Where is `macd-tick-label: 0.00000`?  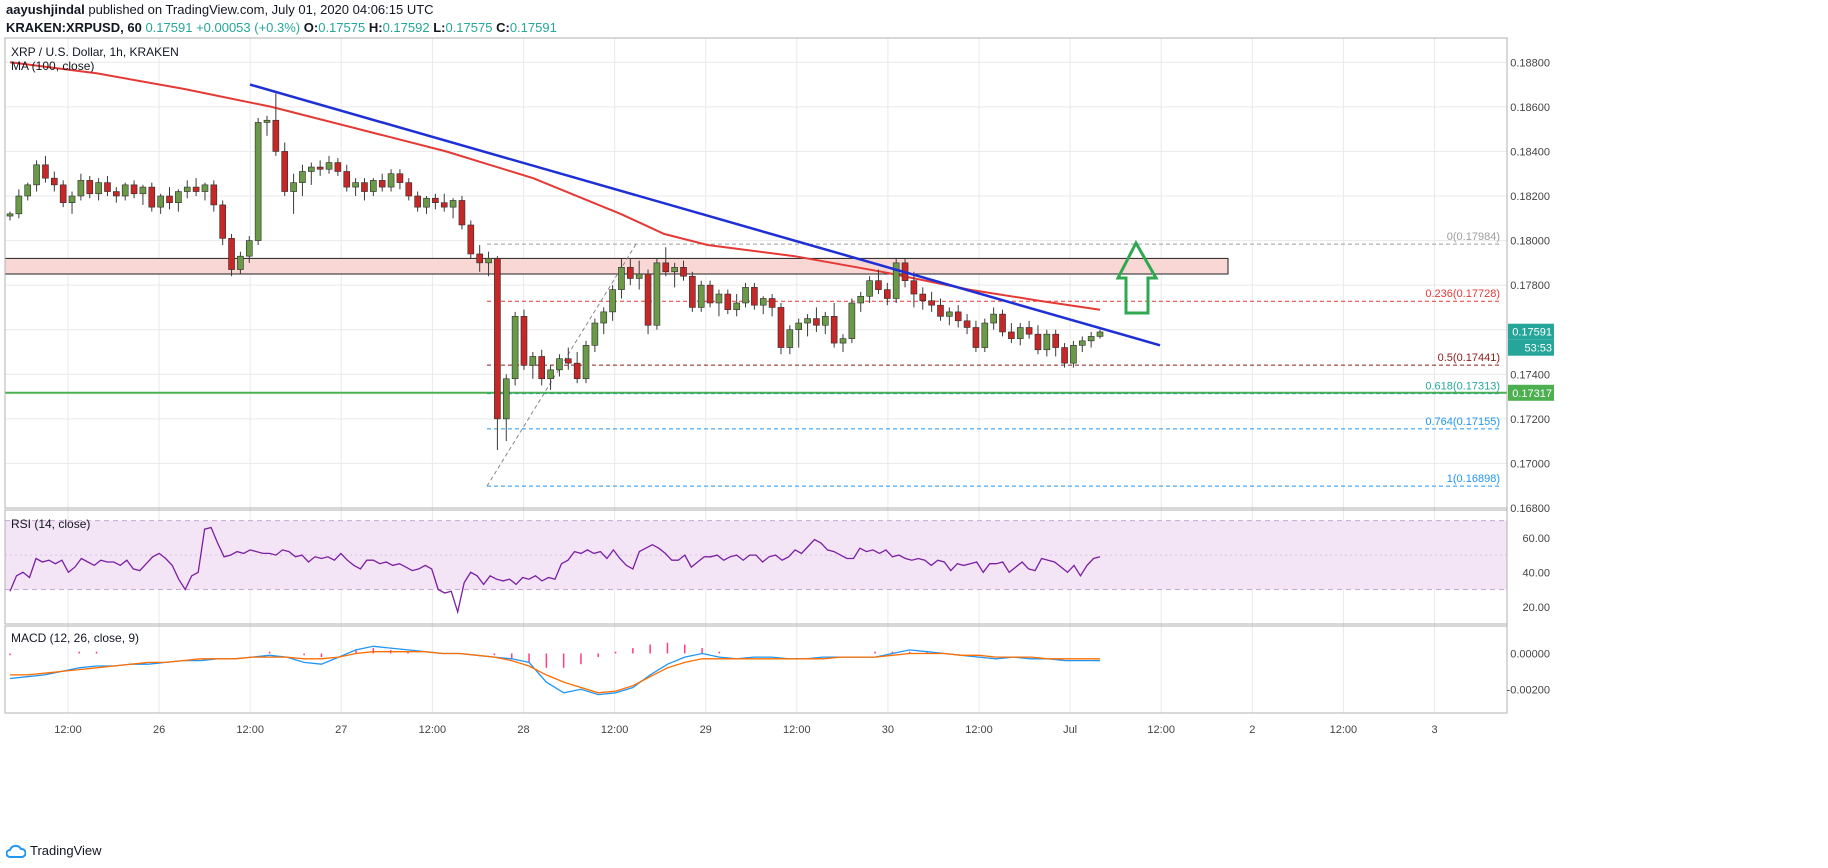
macd-tick-label: 0.00000 is located at coordinates (1530, 654).